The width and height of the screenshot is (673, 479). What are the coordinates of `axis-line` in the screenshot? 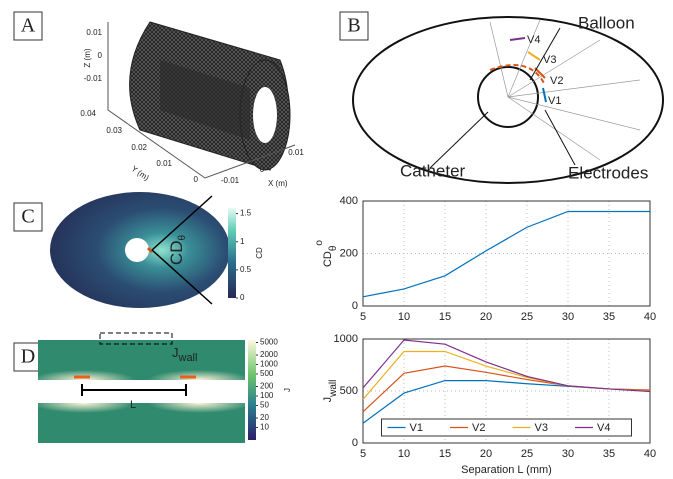 It's located at (201, 100).